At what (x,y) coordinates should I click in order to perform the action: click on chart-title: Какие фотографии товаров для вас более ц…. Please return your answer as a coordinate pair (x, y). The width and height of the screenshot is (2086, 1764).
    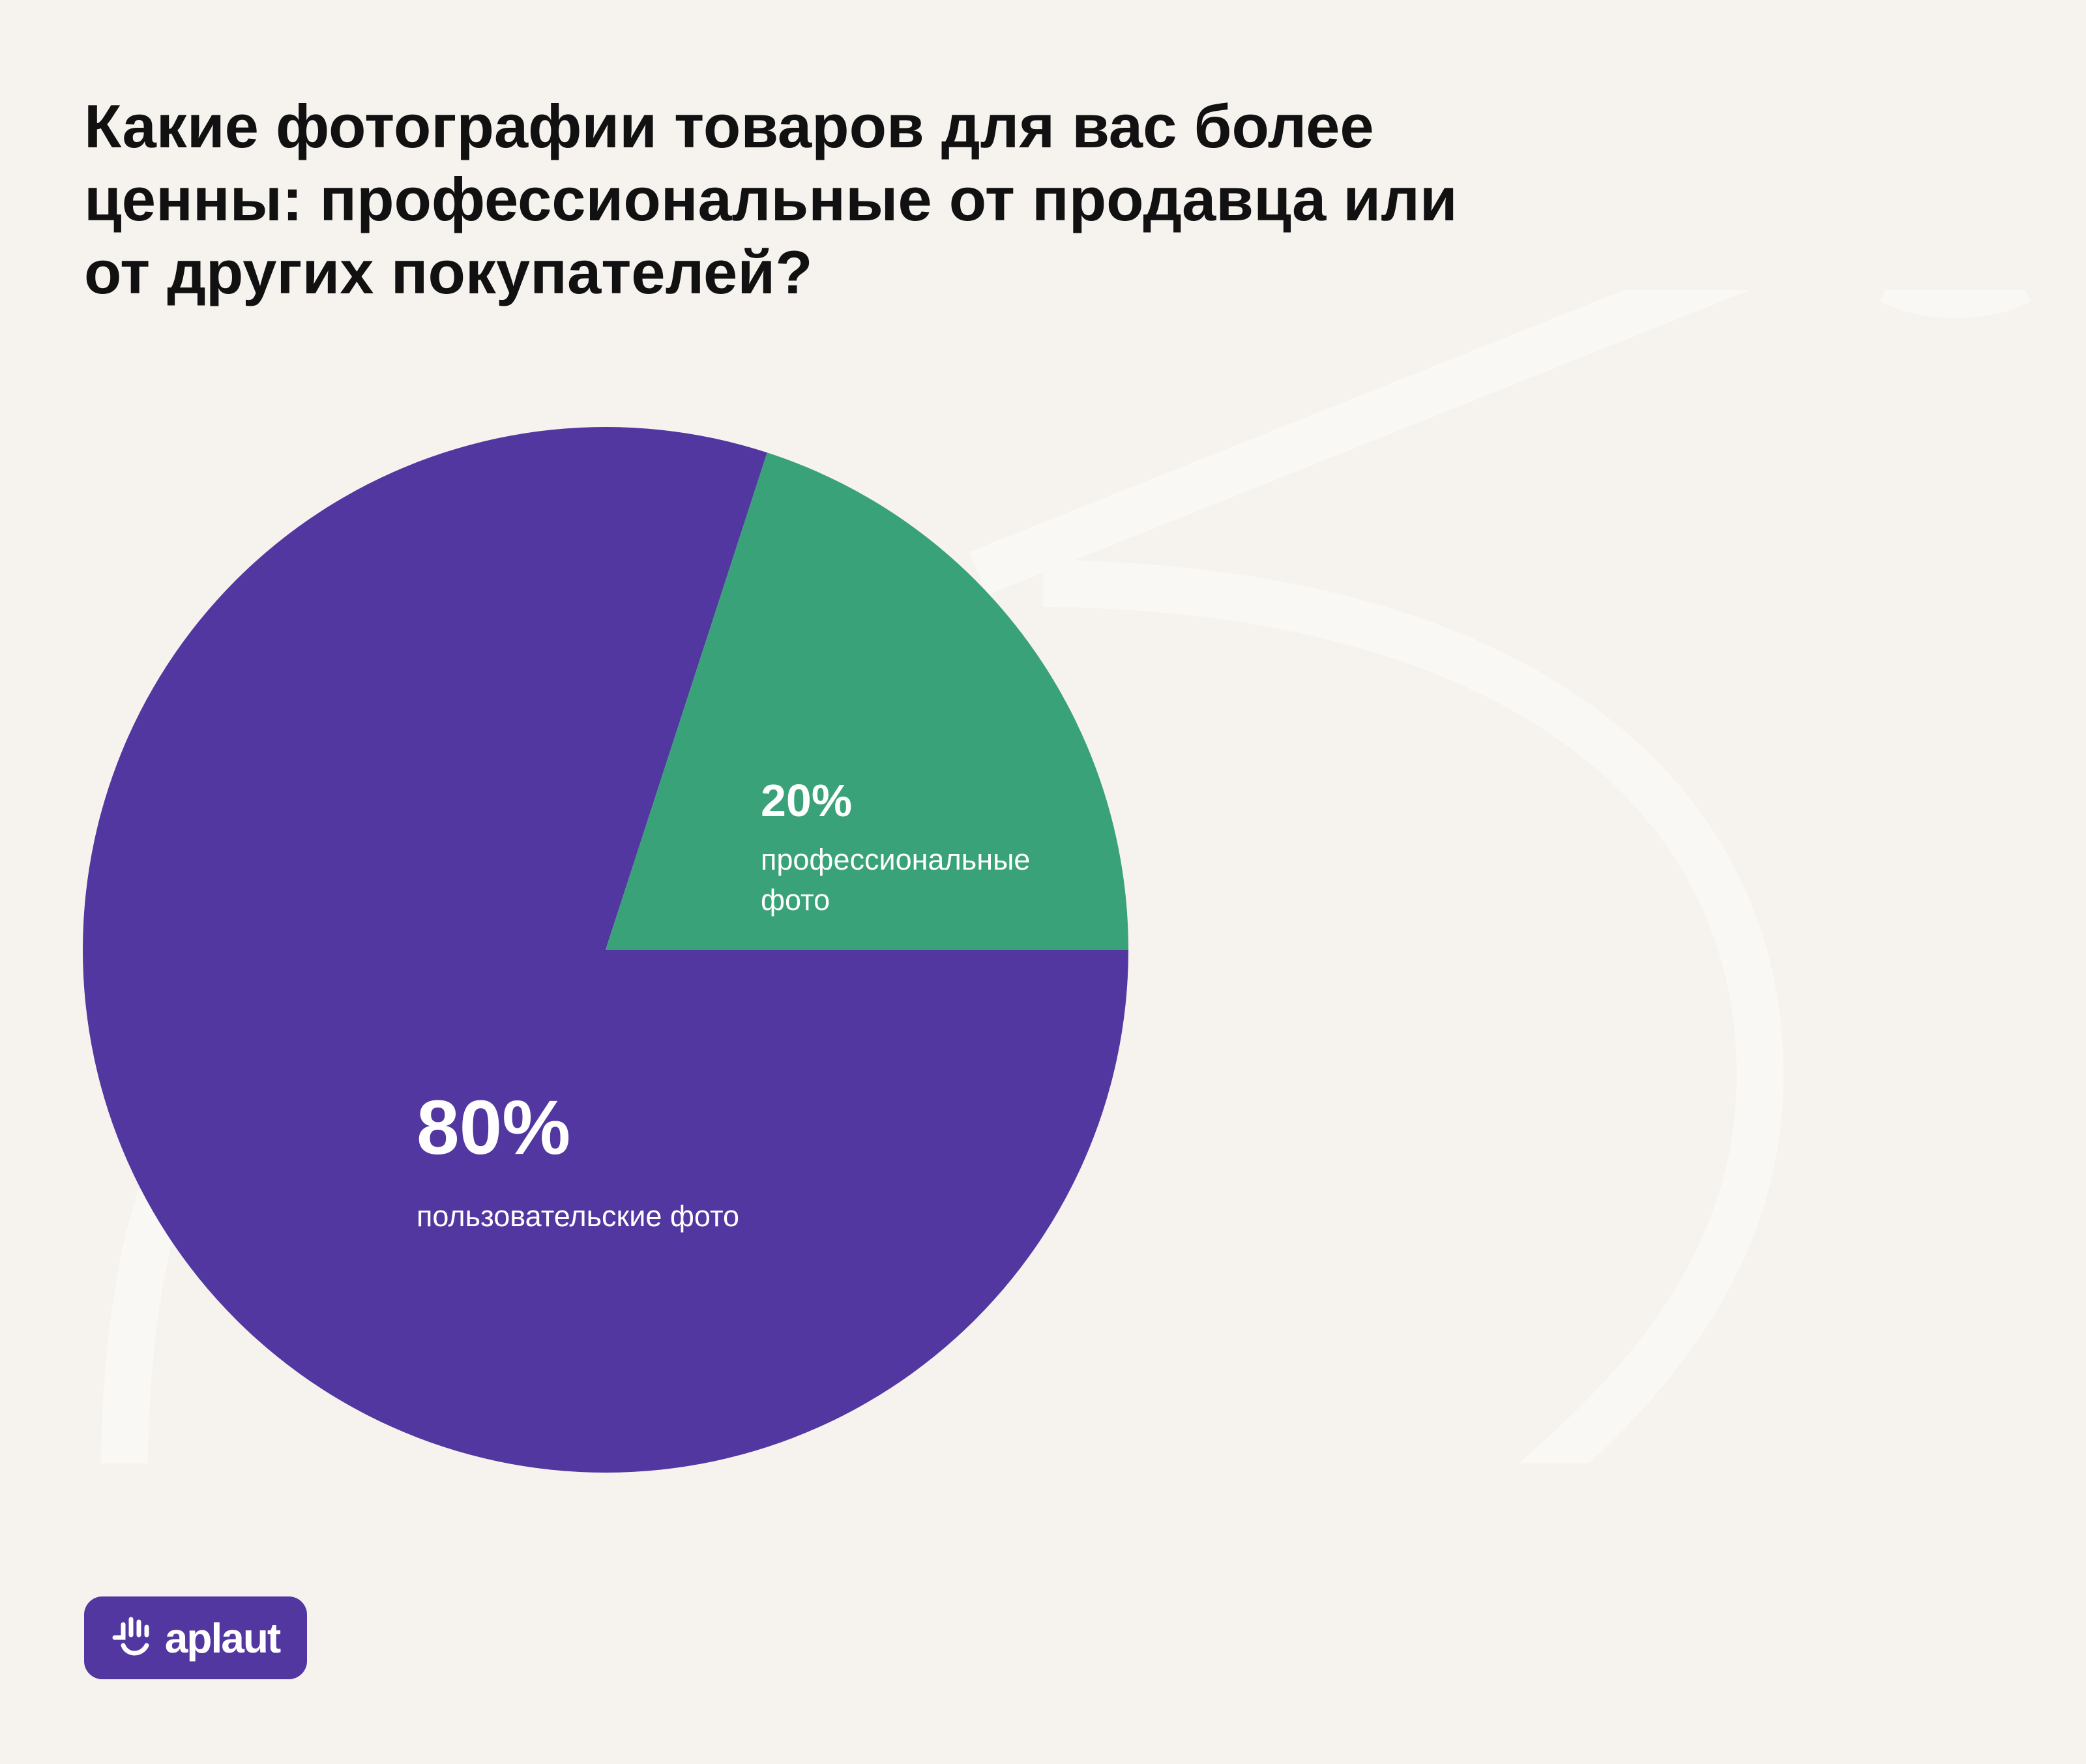
    Looking at the image, I should click on (771, 199).